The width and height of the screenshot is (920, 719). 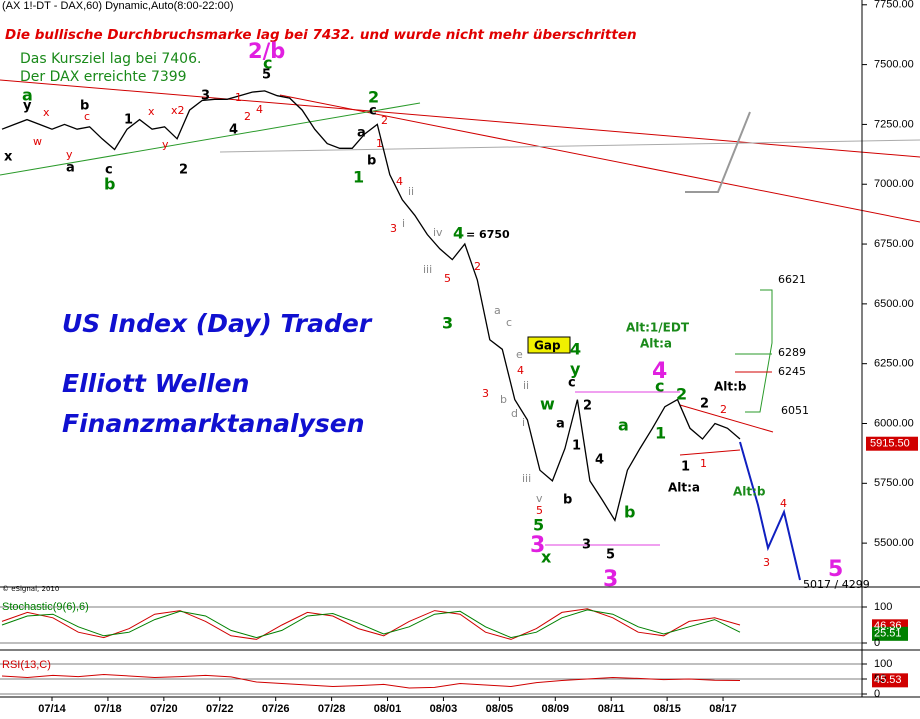 I want to click on x-tick-label: 08/11, so click(x=611, y=709).